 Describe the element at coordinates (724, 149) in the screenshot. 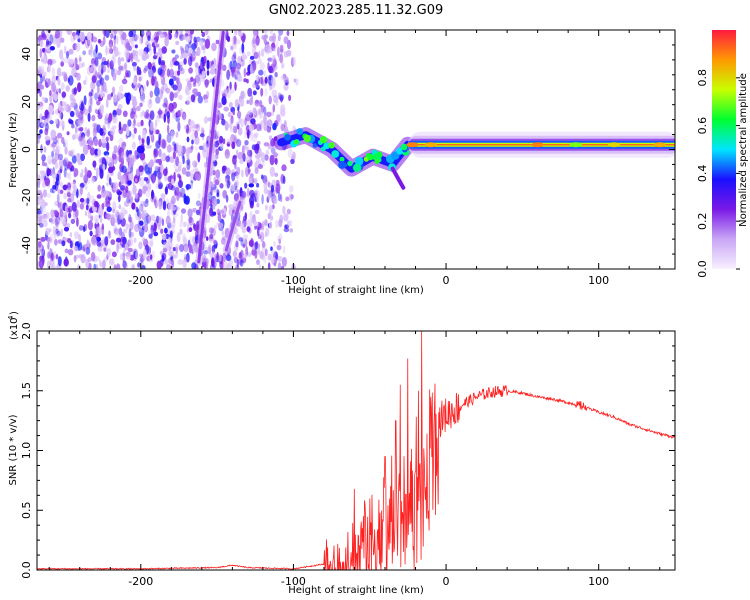

I see `colorbar-gradient` at that location.